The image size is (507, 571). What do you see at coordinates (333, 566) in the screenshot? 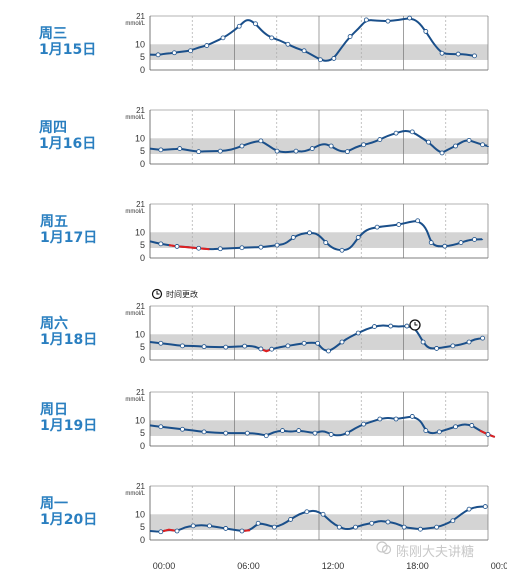
I see `x-tick-label: 12:00` at bounding box center [333, 566].